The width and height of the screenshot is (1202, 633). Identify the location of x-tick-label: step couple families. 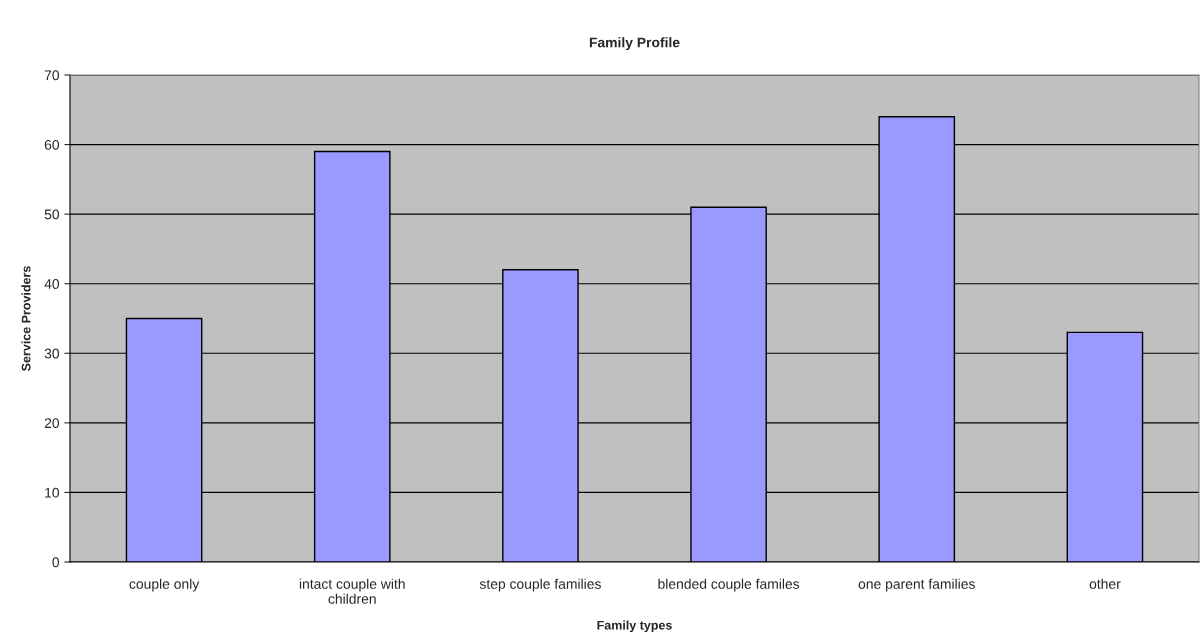
(540, 585).